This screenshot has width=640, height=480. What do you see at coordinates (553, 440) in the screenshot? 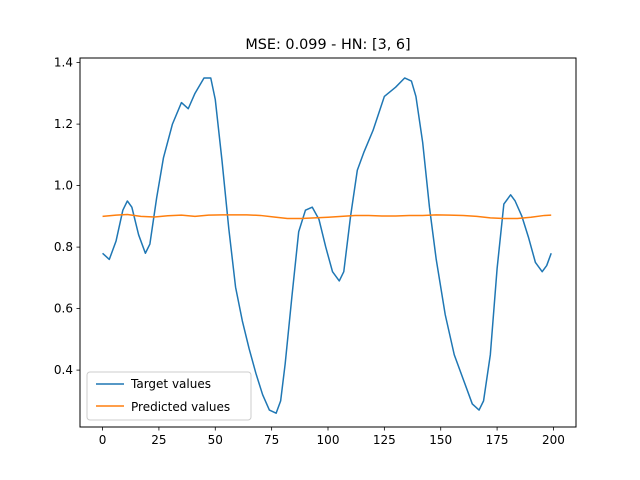
I see `x-tick-label: 200` at bounding box center [553, 440].